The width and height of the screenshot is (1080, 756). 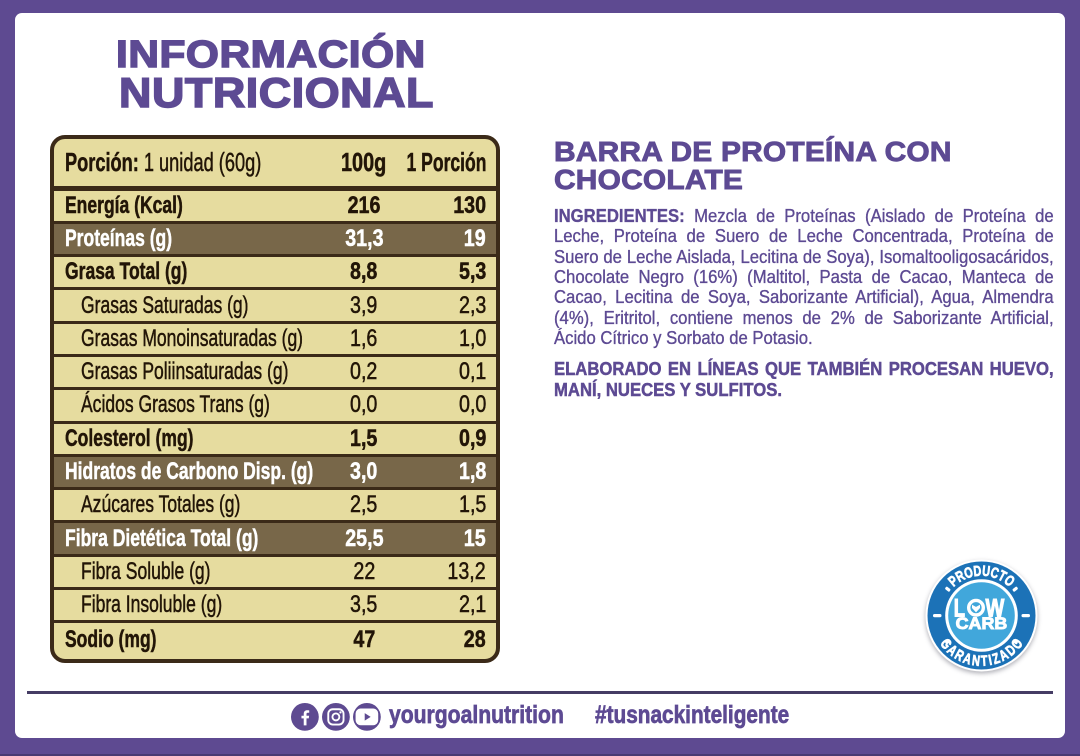 What do you see at coordinates (982, 624) in the screenshot?
I see `svg-text: CARB` at bounding box center [982, 624].